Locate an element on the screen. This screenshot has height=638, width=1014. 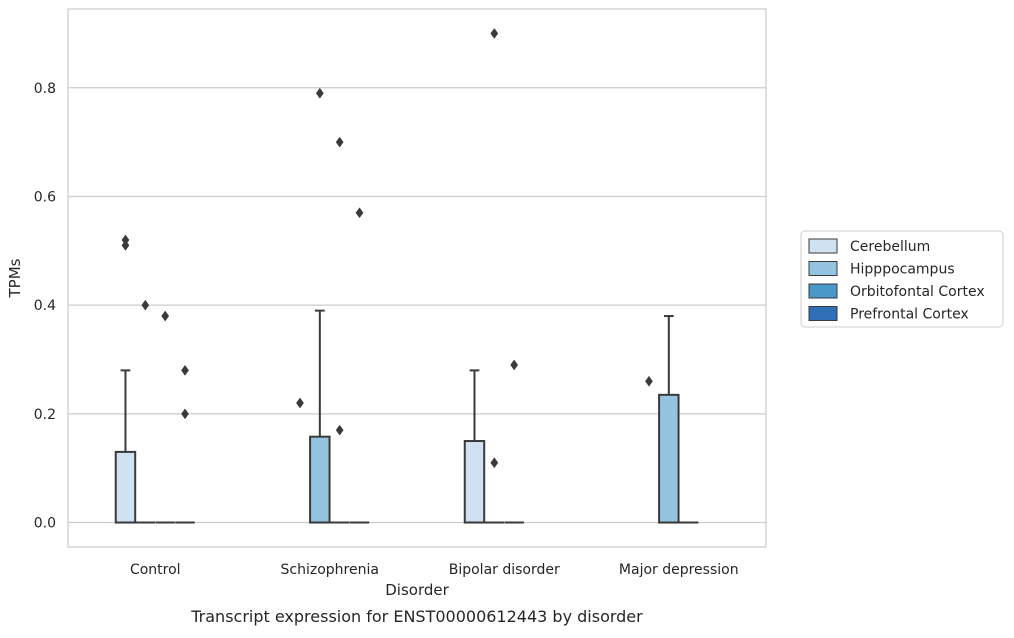
legend-frame is located at coordinates (902, 279).